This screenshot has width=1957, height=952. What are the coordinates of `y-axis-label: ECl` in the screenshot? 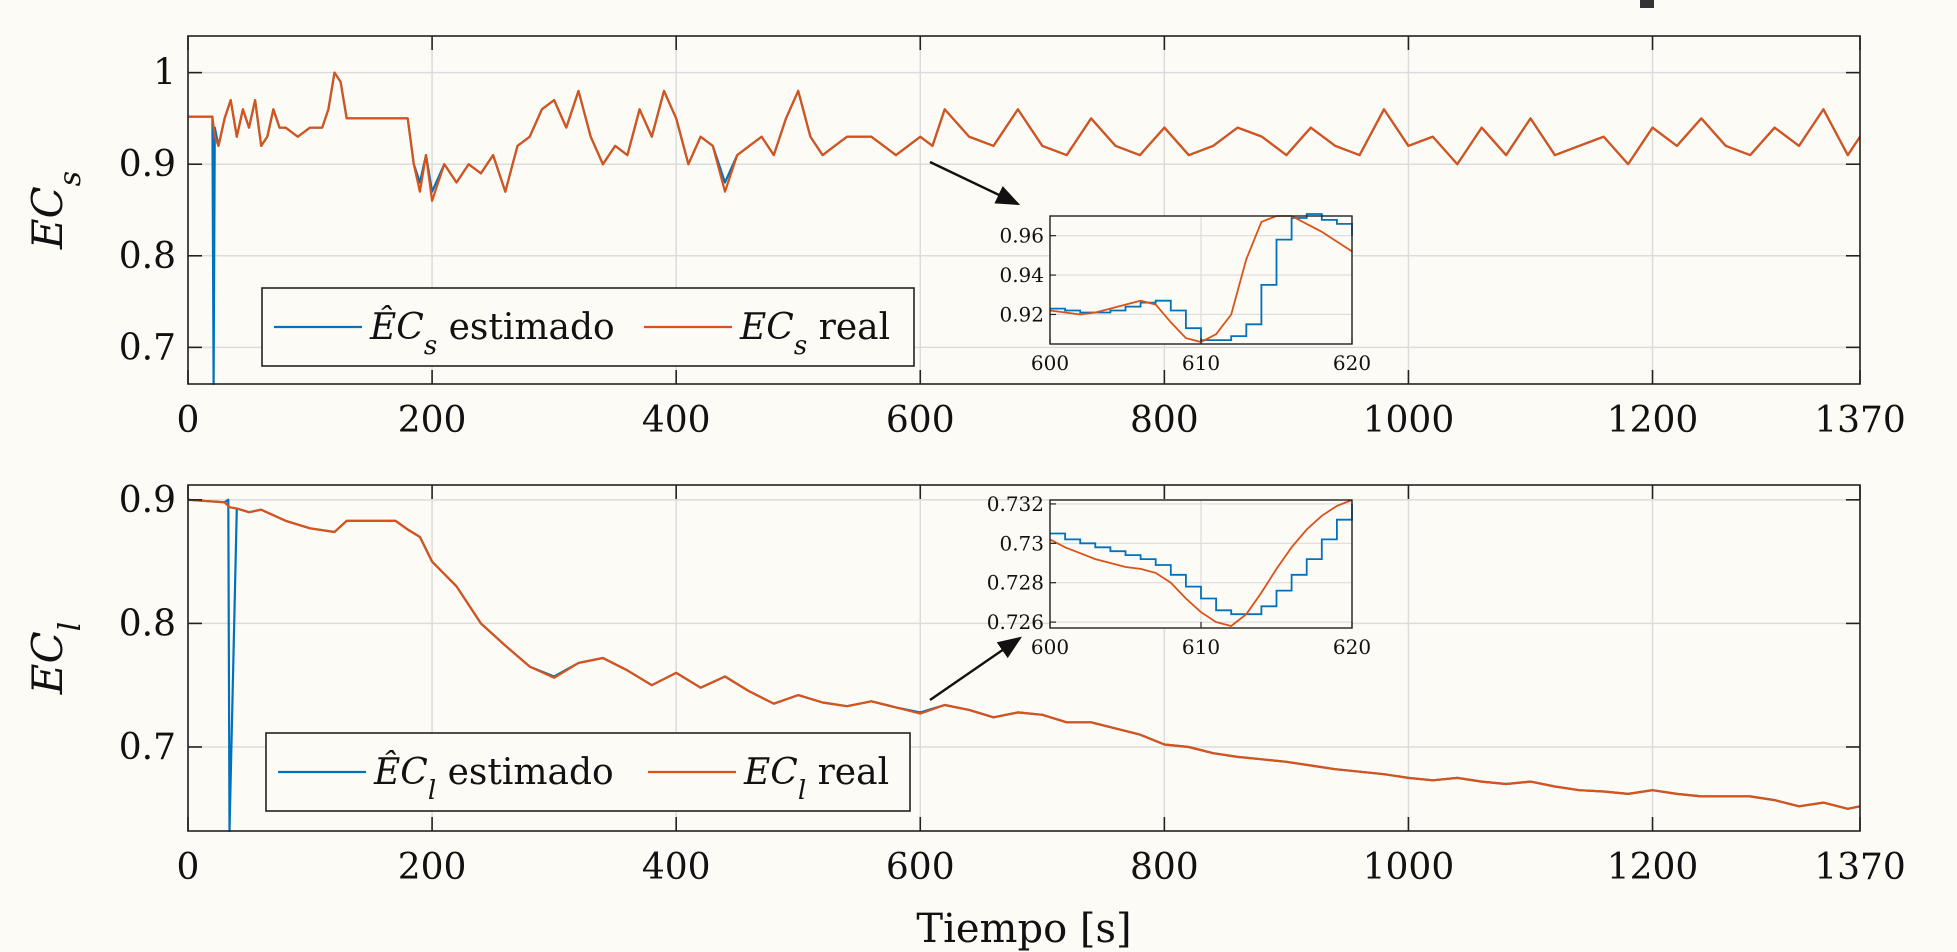 It's located at (55, 658).